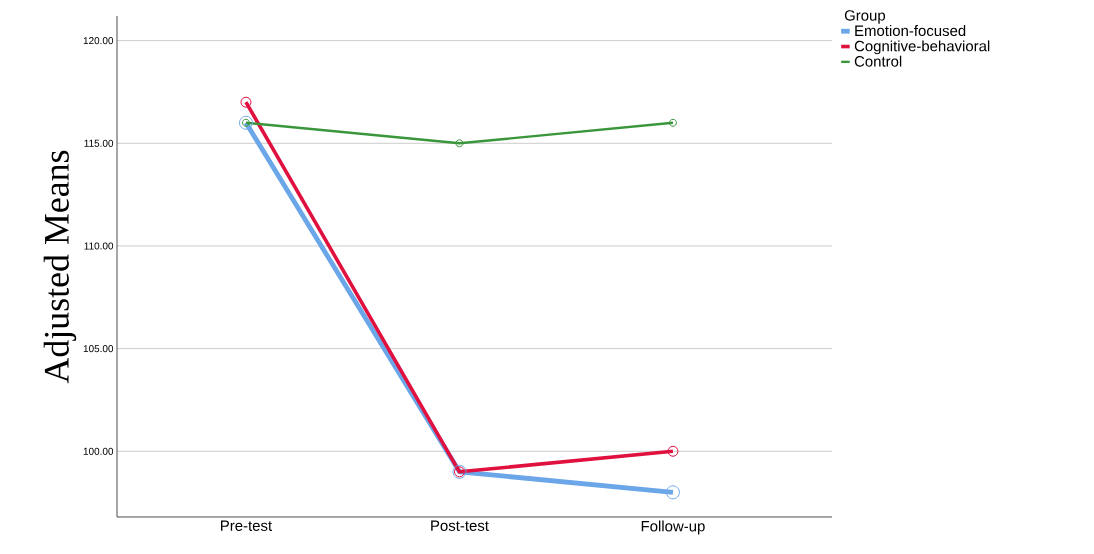  I want to click on y-tick-label: 110.00, so click(99, 246).